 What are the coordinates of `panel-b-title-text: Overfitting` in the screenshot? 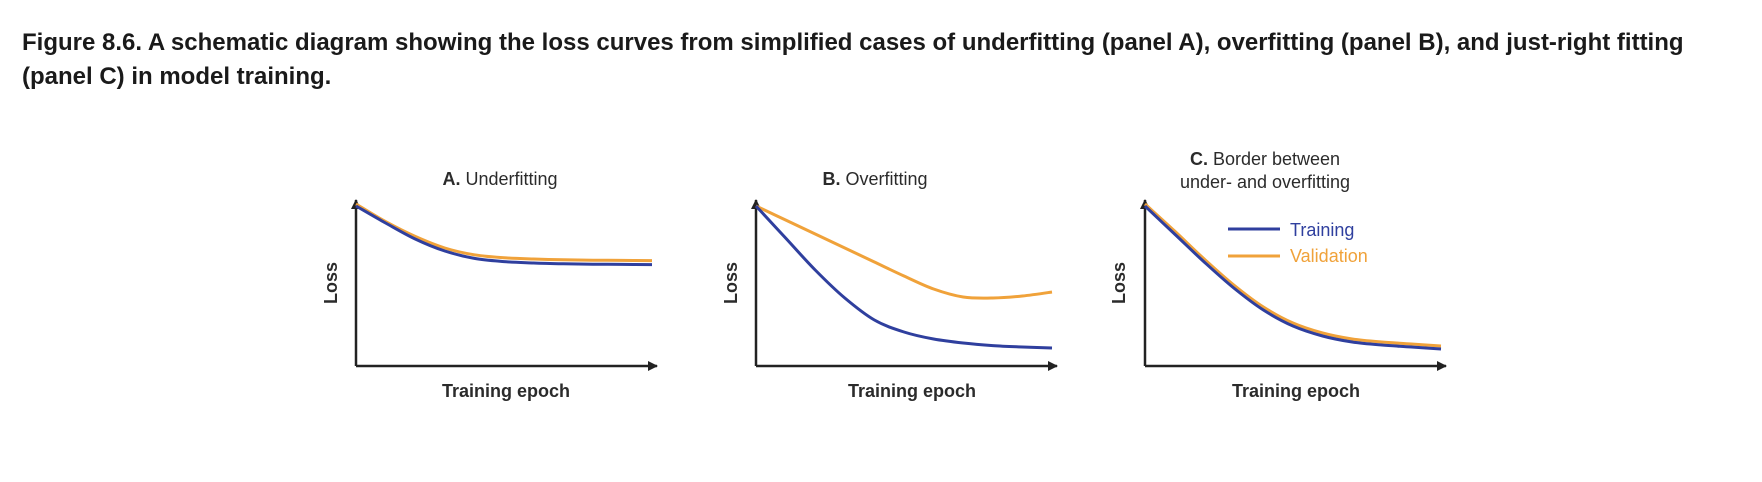 It's located at (886, 179).